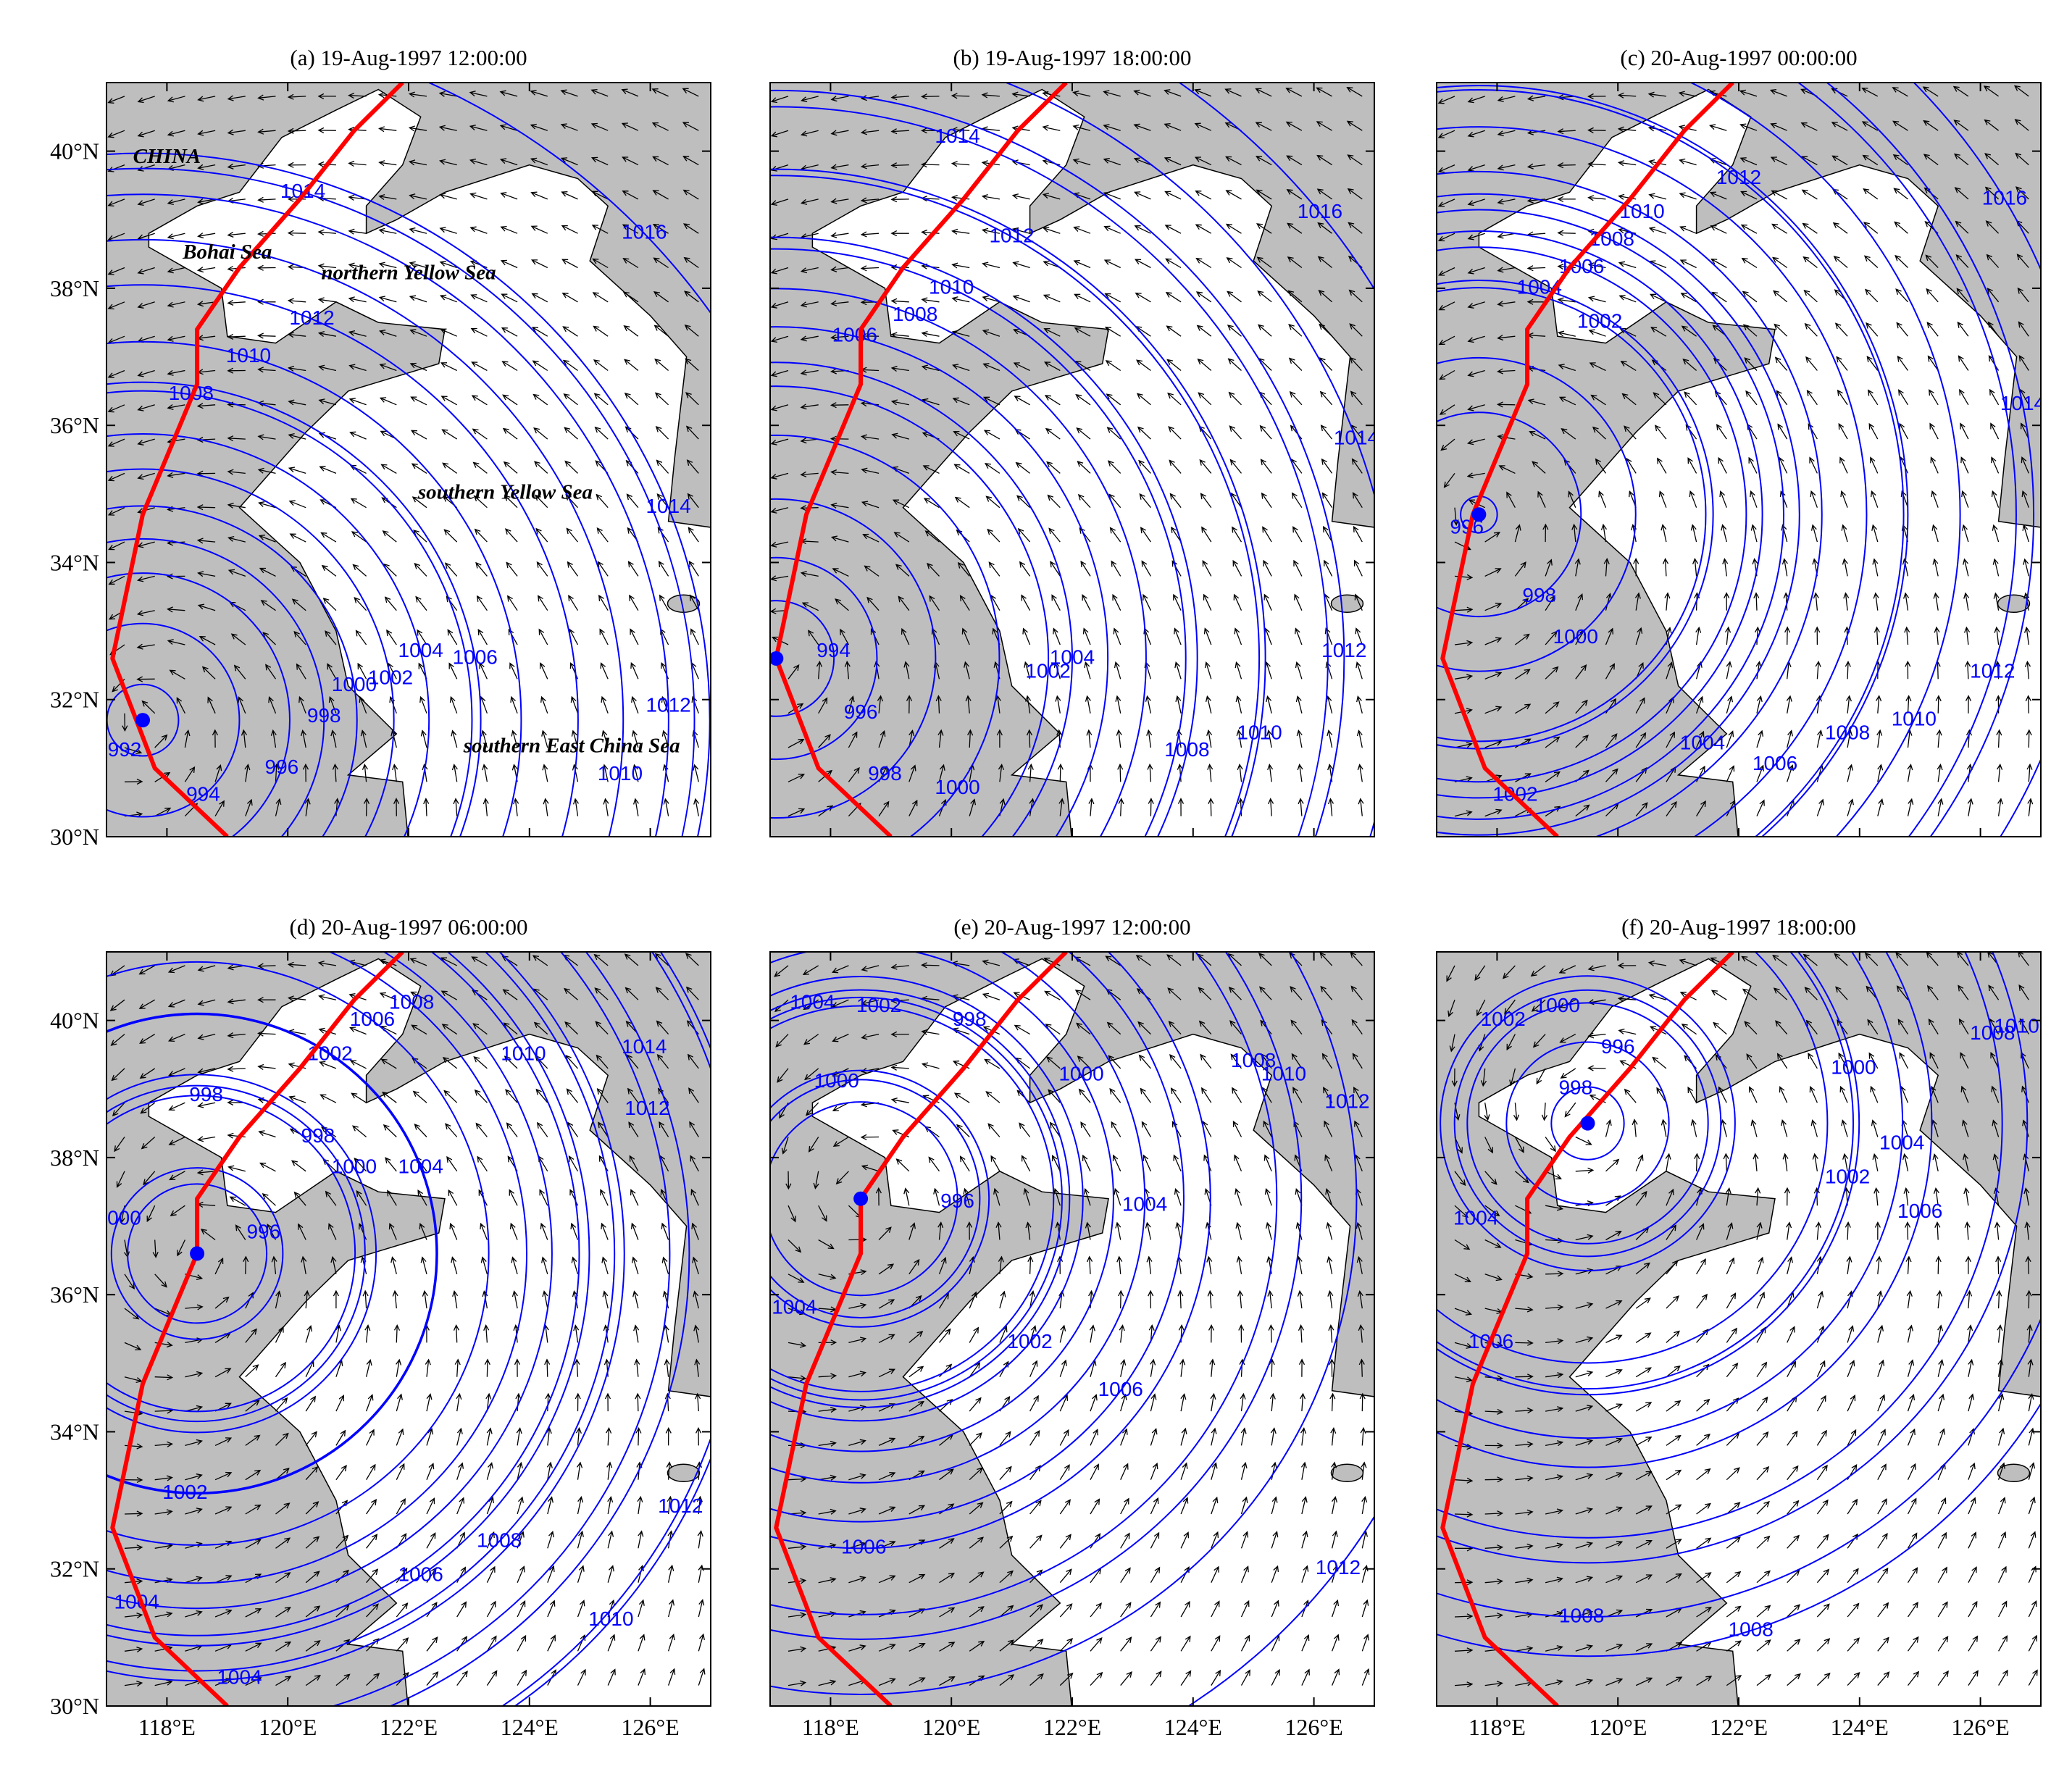  I want to click on isobar-label: 998, so click(324, 715).